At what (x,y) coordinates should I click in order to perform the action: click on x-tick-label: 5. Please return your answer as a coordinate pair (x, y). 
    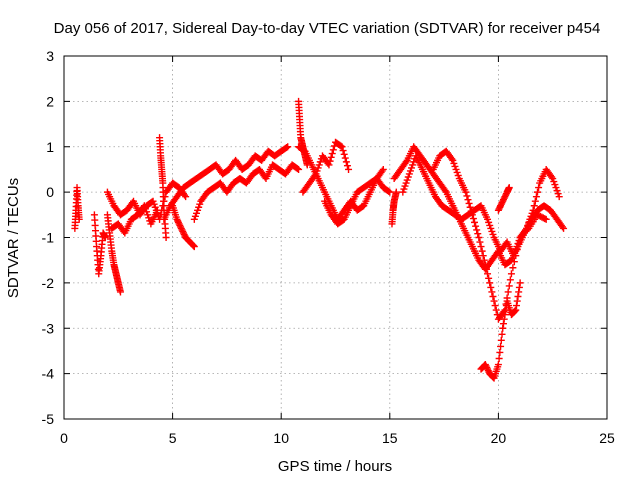
    Looking at the image, I should click on (173, 438).